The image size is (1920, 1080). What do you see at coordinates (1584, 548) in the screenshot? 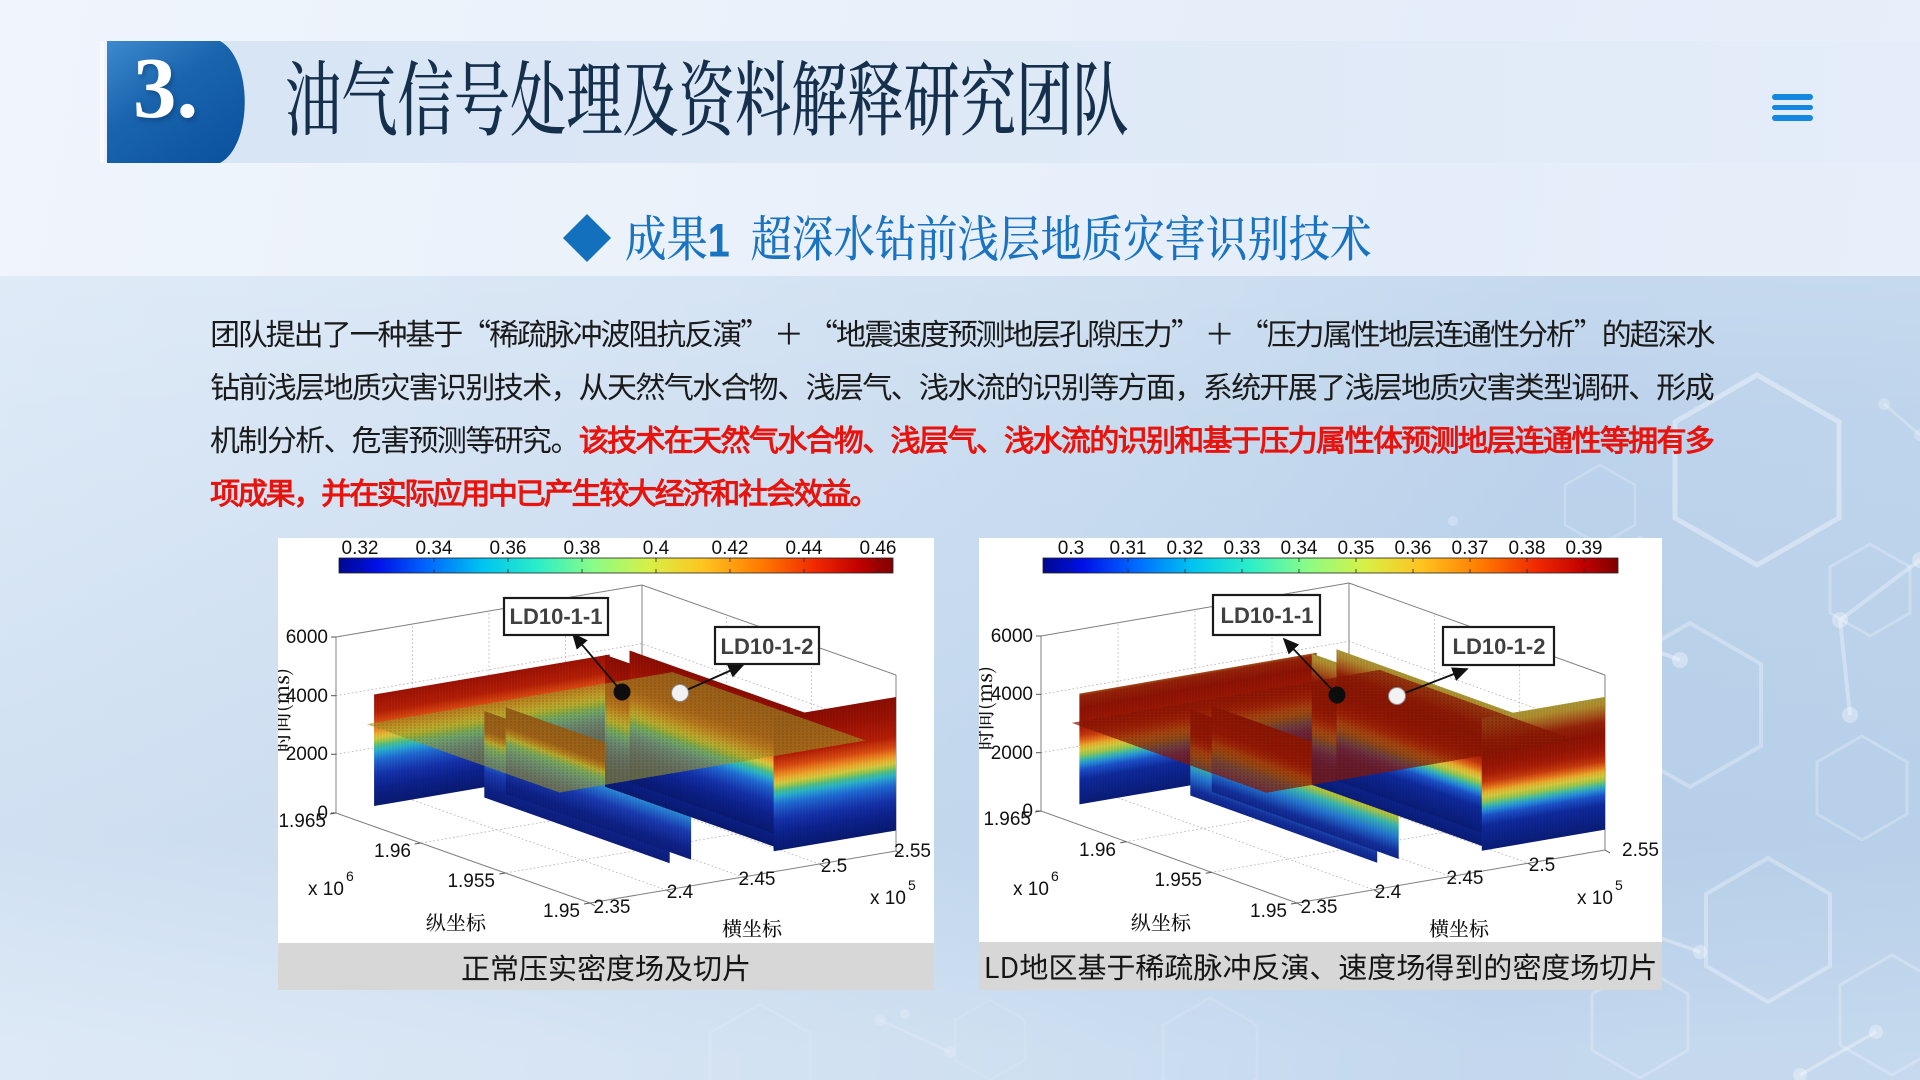
I see `svg-text: 0.39` at bounding box center [1584, 548].